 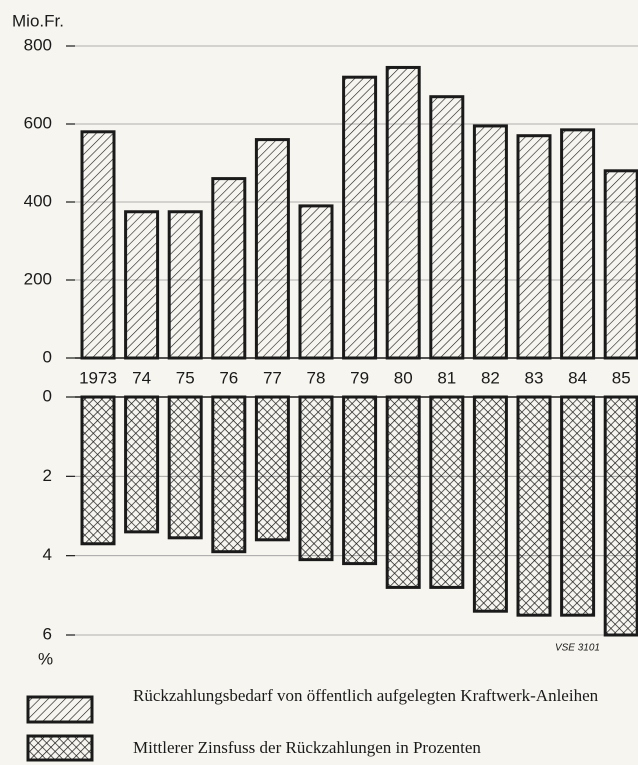 What do you see at coordinates (38, 278) in the screenshot?
I see `y-tick-label: 200` at bounding box center [38, 278].